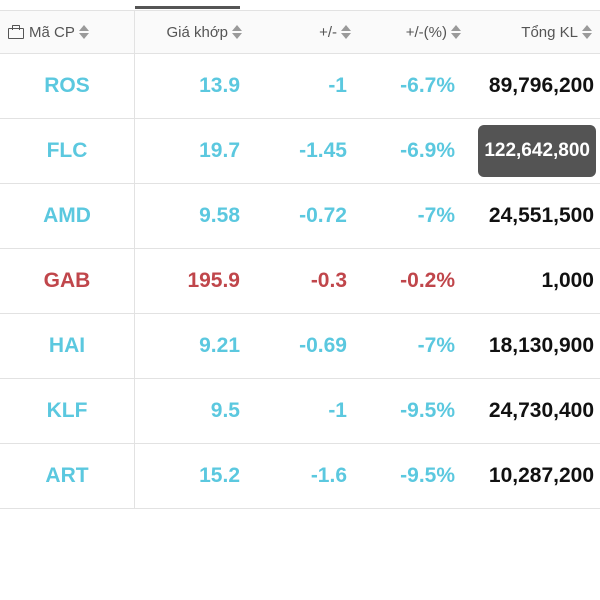  I want to click on change-cell: -0.3, so click(328, 280).